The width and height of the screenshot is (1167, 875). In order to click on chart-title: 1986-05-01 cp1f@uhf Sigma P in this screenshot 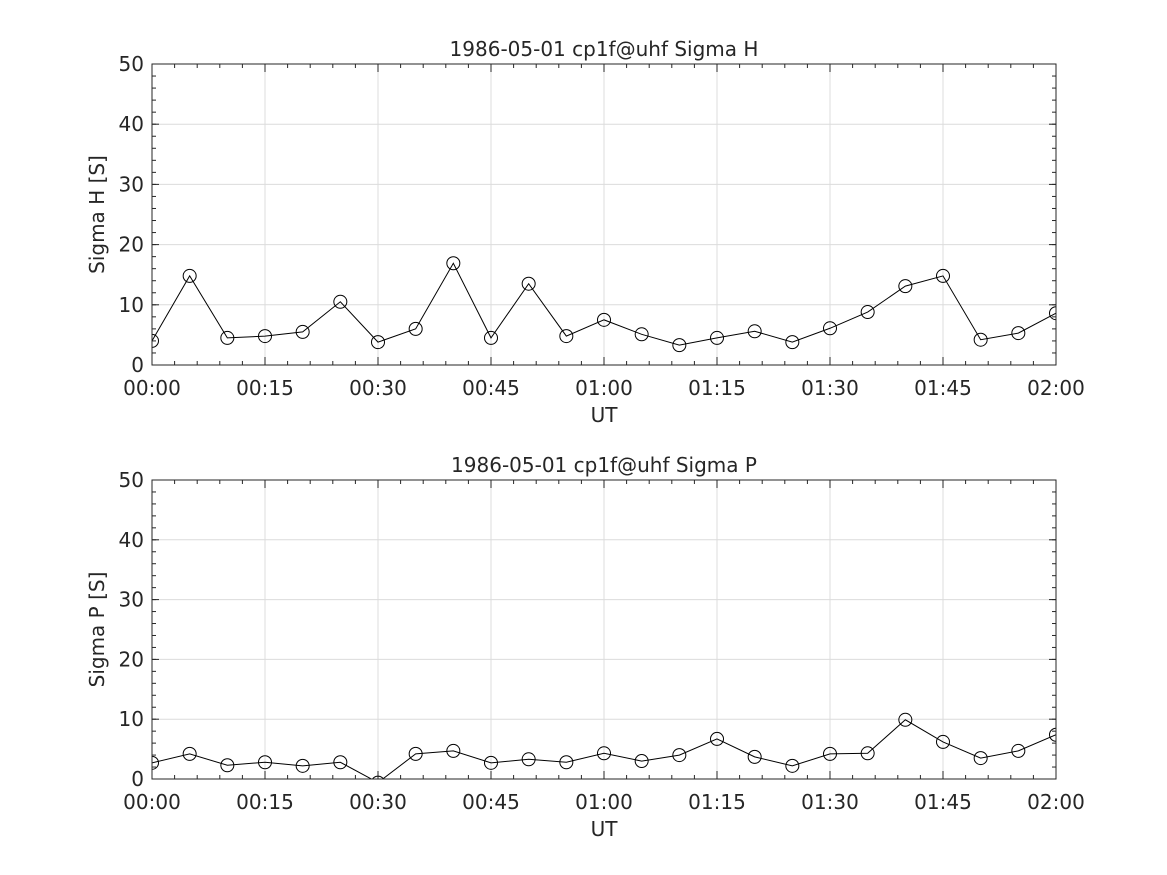, I will do `click(604, 465)`.